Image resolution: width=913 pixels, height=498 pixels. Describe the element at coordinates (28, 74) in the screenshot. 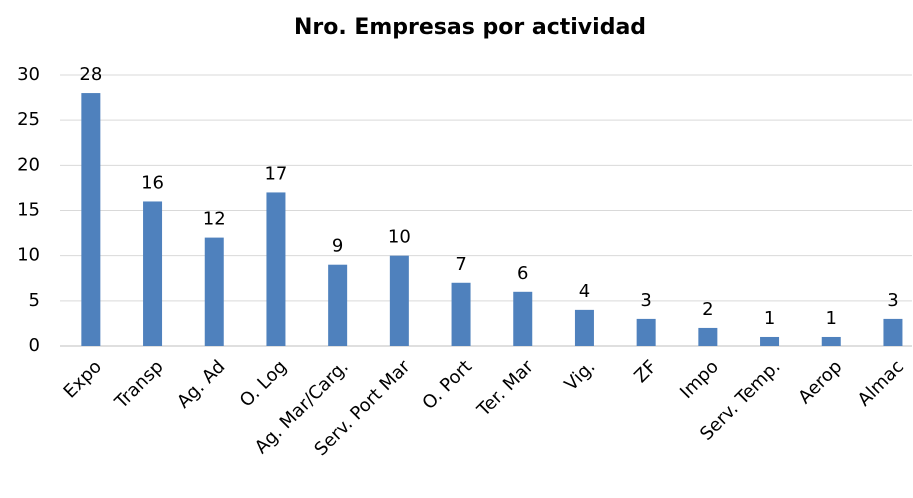

I see `y-tick-label: 30` at that location.